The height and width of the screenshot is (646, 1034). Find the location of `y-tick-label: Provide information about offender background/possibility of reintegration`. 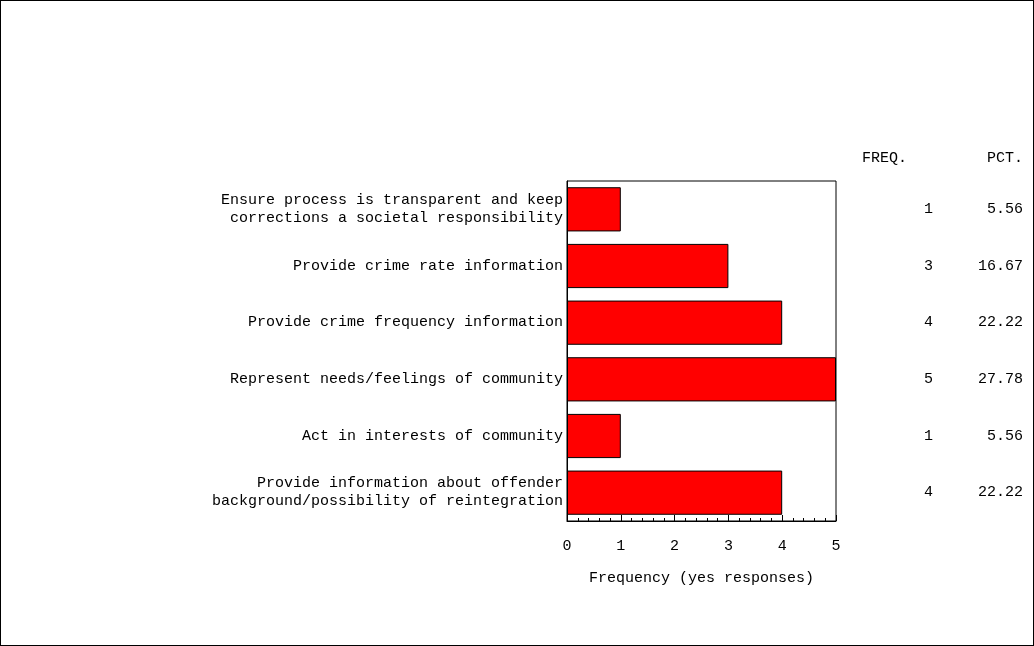

y-tick-label: Provide information about offender background/possibility of reintegration is located at coordinates (387, 493).